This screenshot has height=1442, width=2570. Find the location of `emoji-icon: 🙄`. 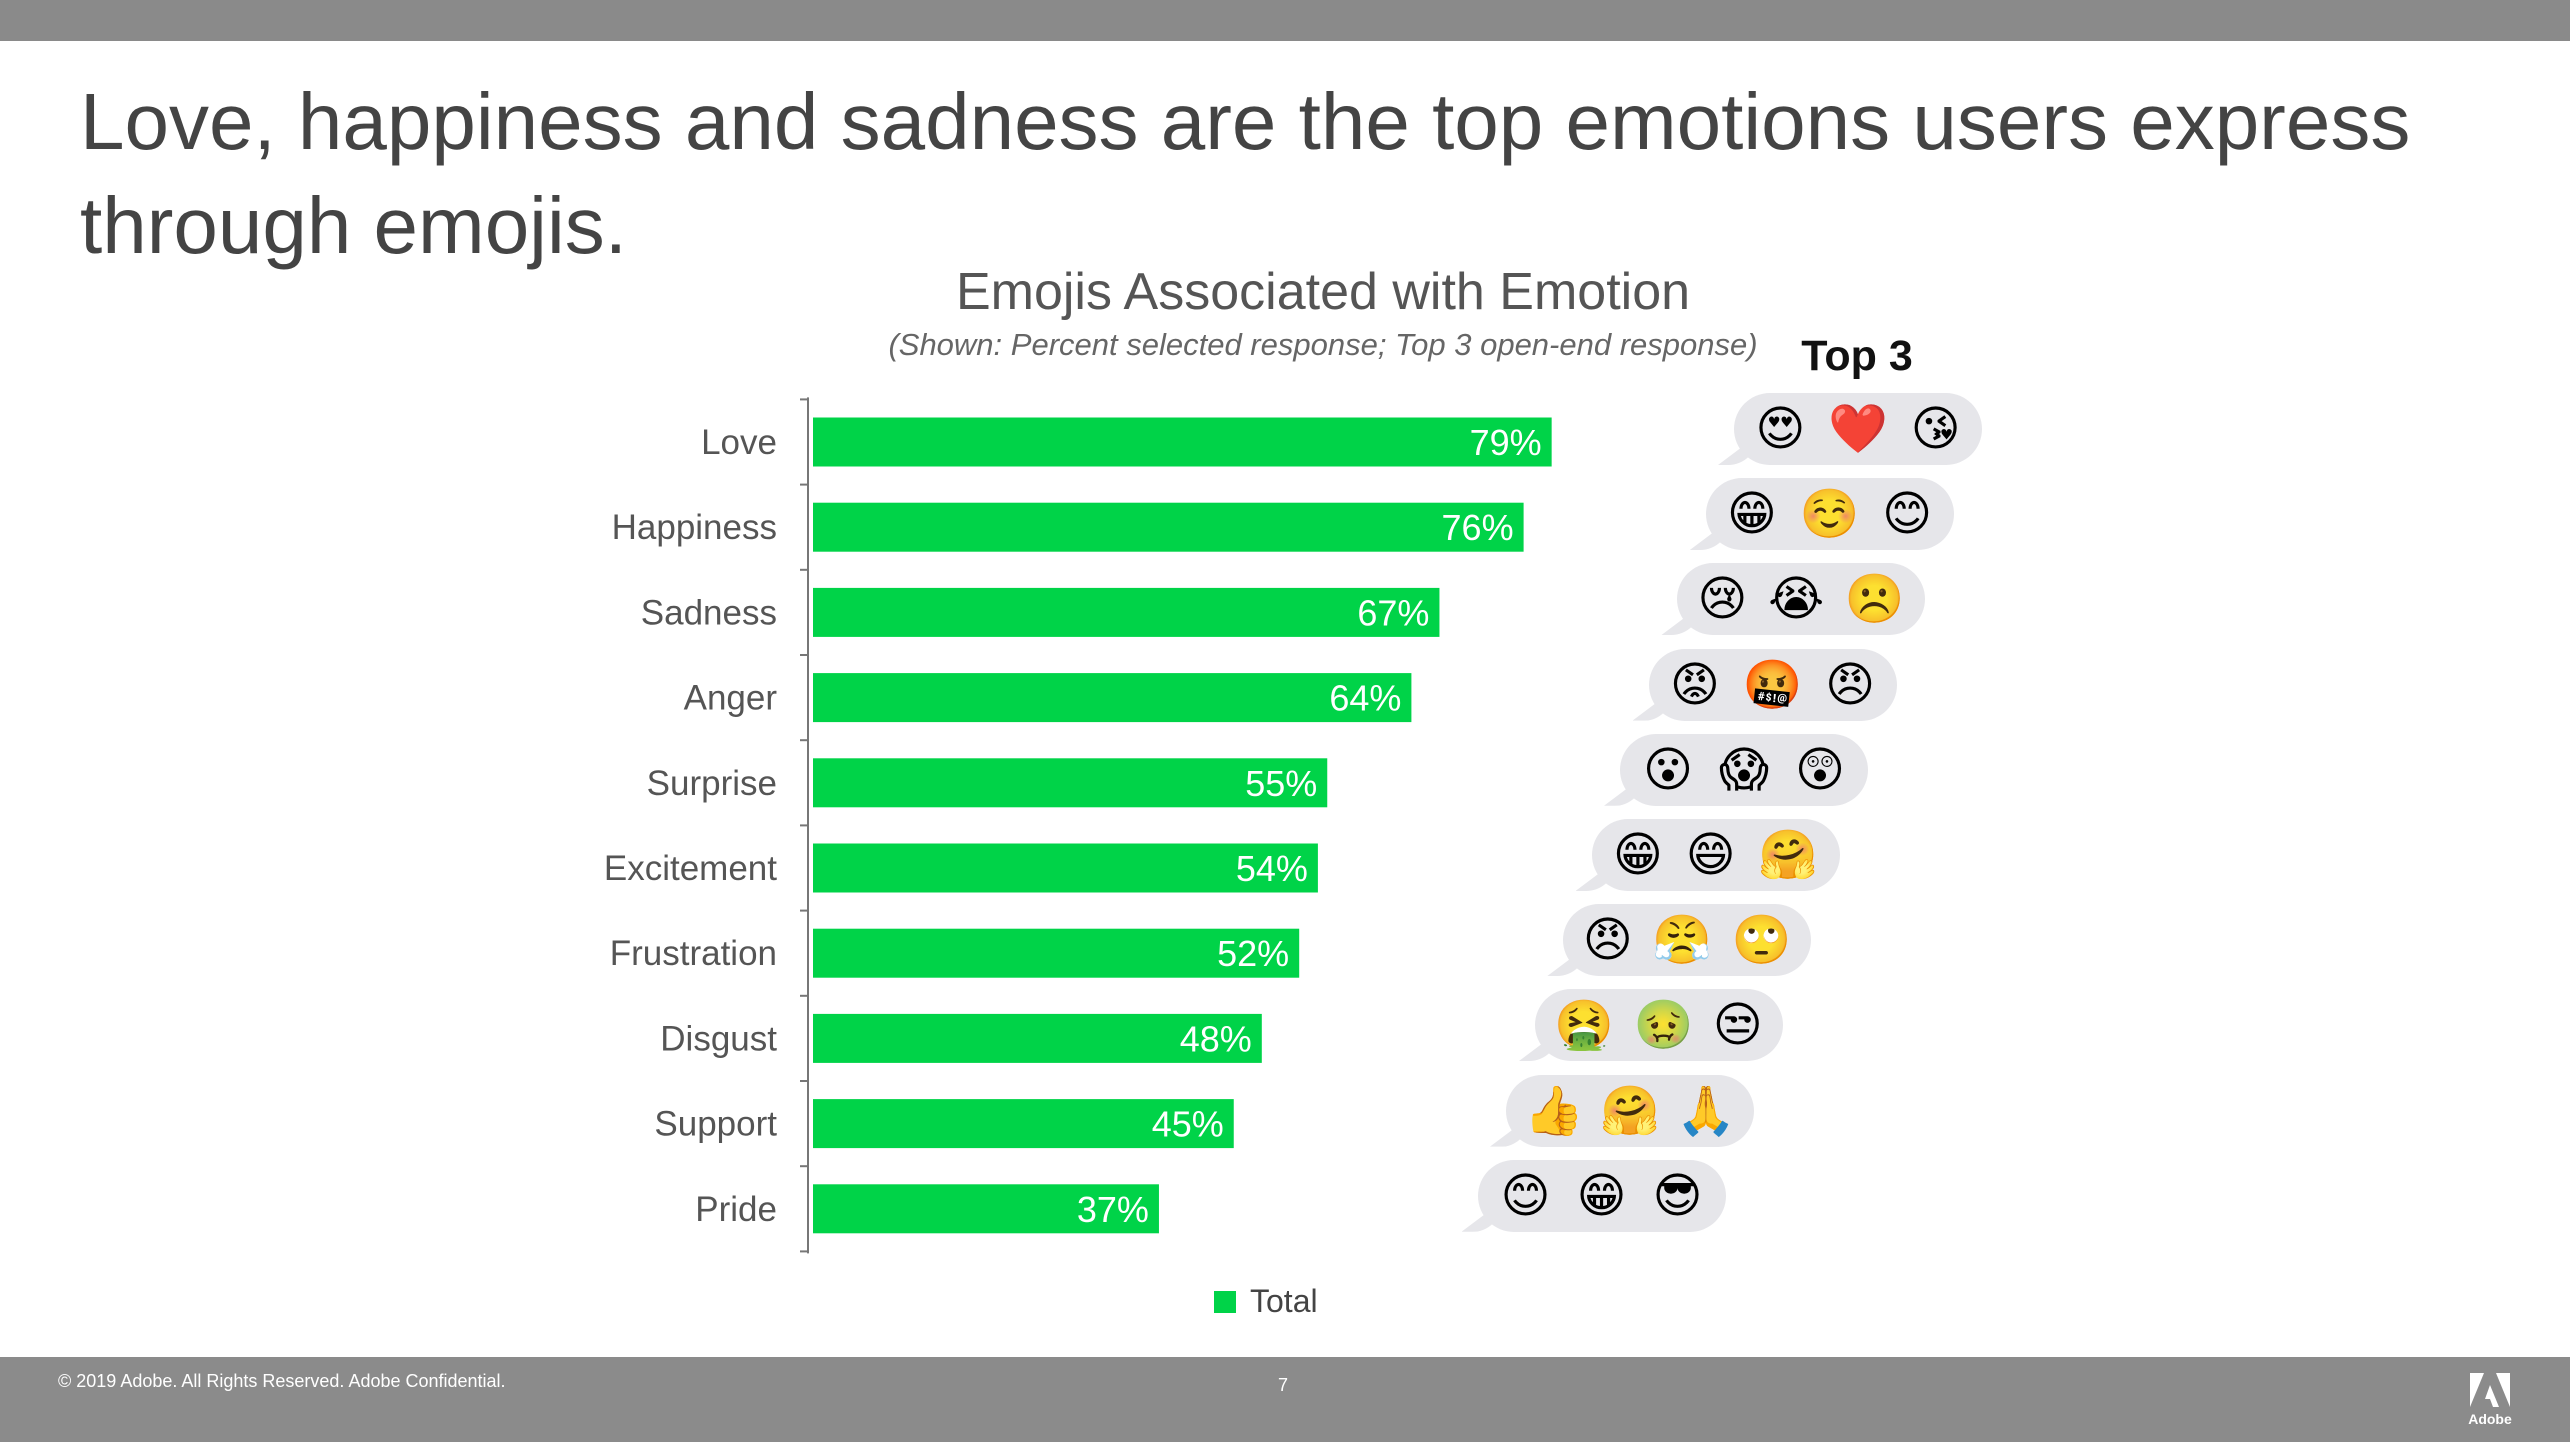

emoji-icon: 🙄 is located at coordinates (1761, 940).